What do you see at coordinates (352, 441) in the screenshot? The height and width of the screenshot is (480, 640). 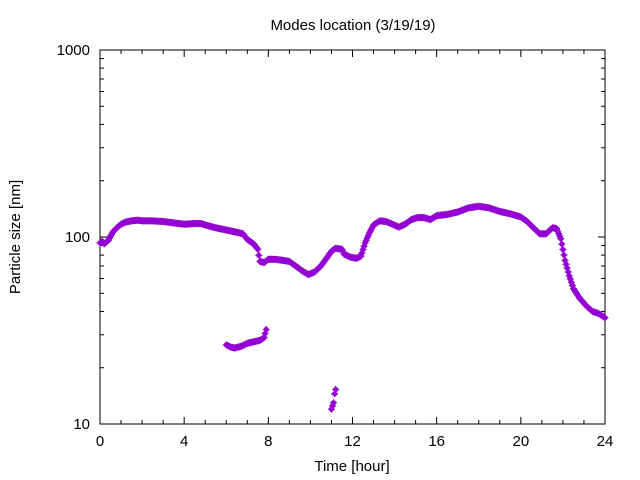 I see `x-tick-label: 12` at bounding box center [352, 441].